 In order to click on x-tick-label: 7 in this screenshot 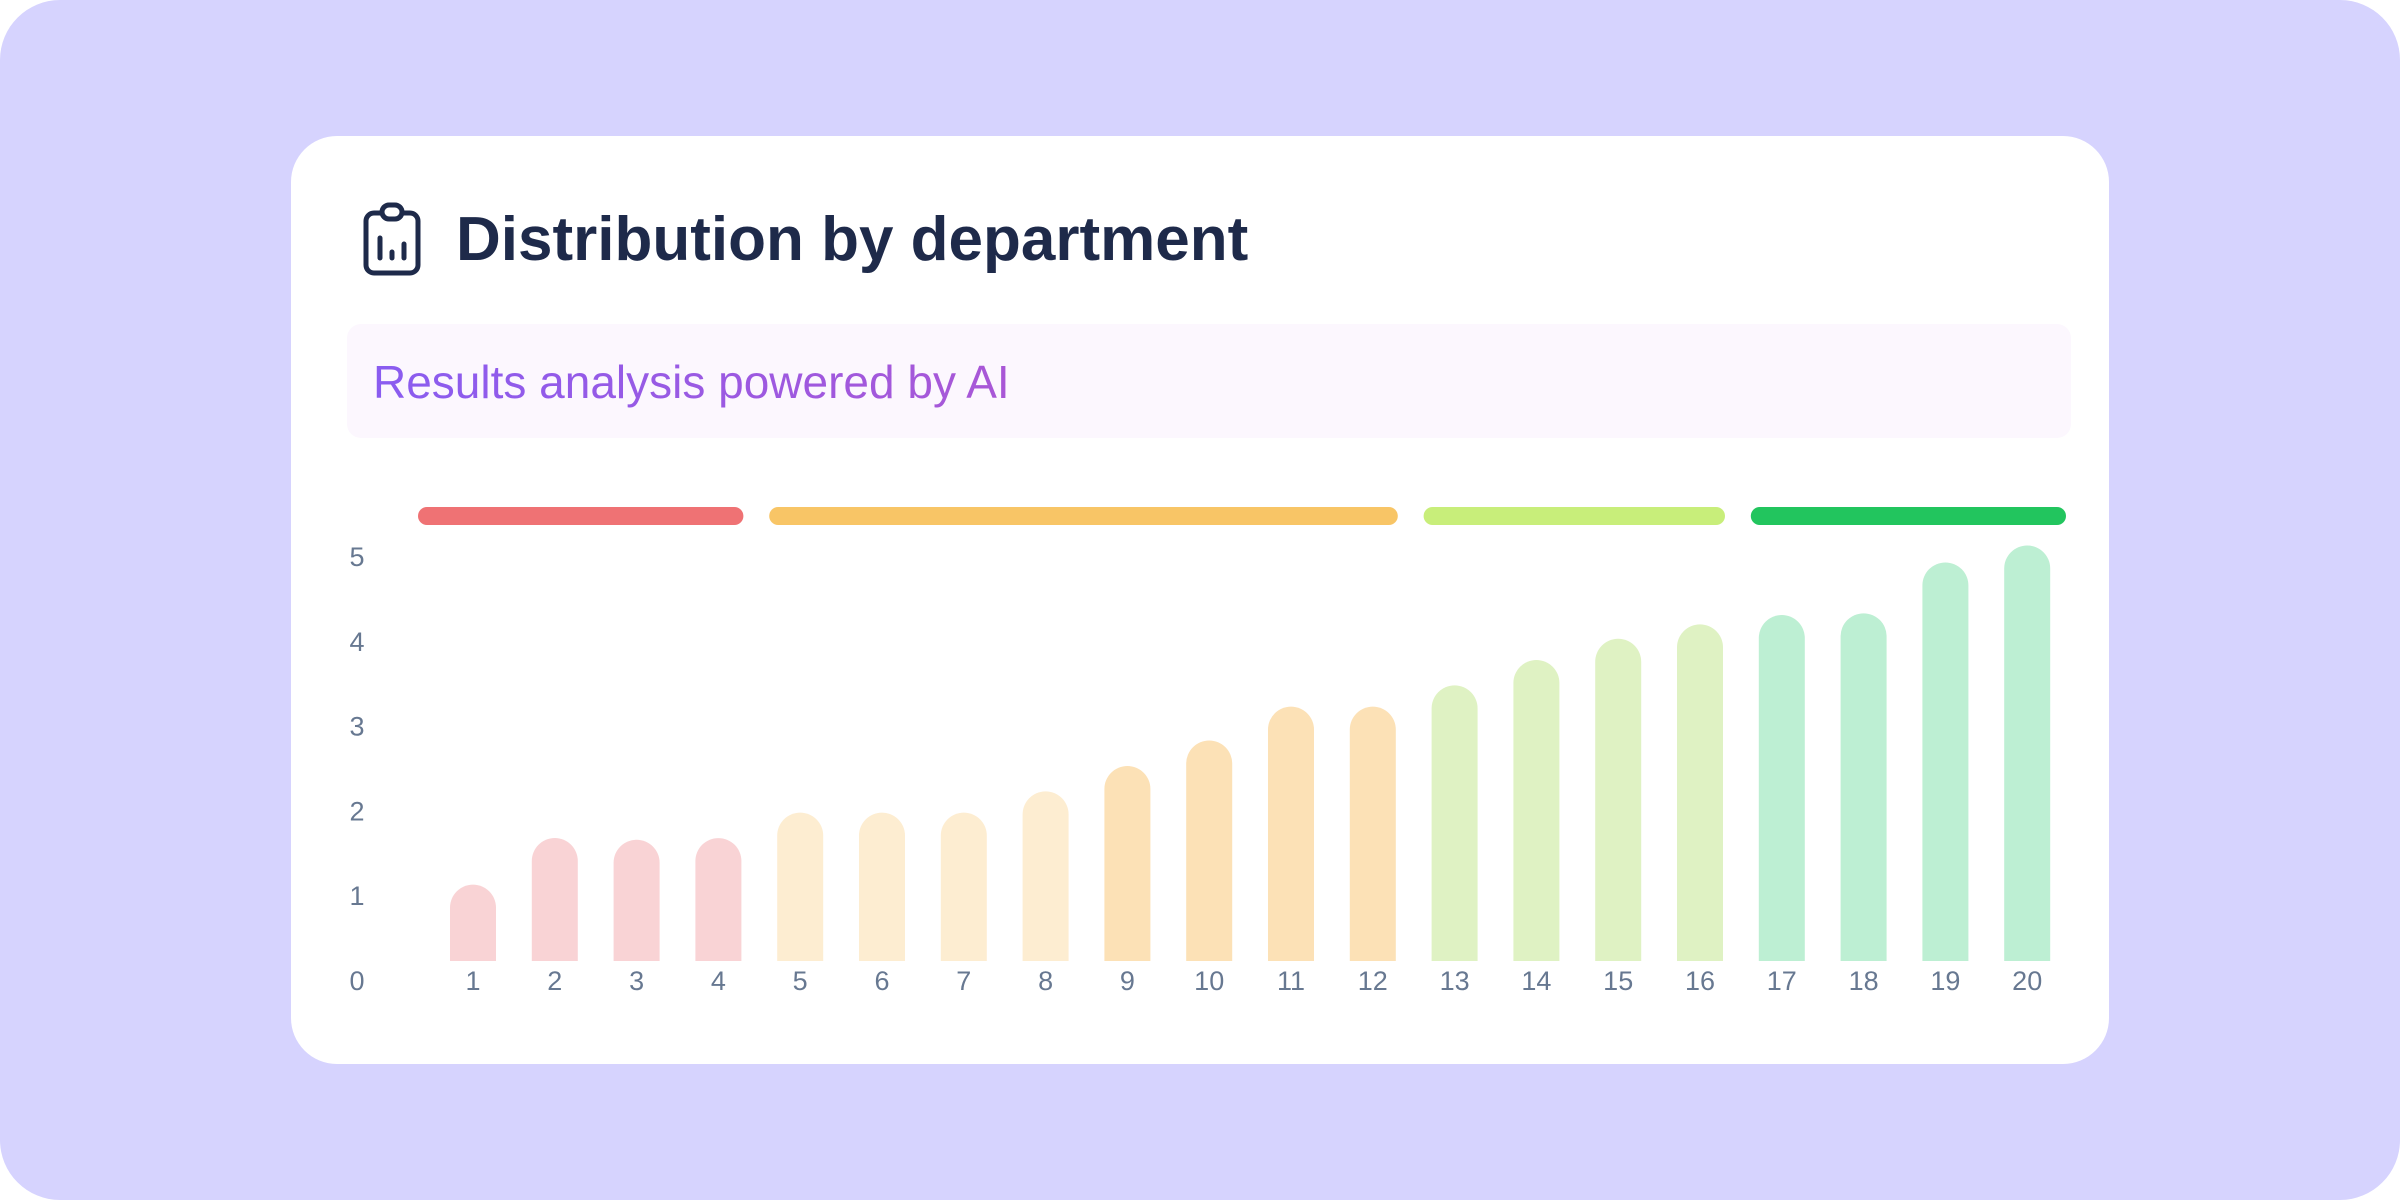, I will do `click(963, 981)`.